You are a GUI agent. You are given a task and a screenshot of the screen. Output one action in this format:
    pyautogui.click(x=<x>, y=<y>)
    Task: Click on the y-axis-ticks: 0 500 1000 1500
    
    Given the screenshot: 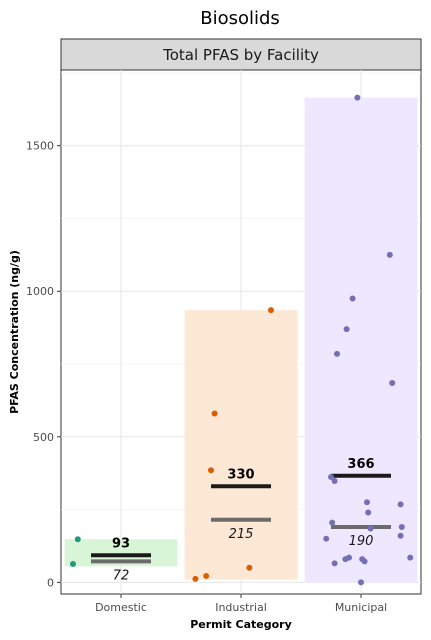 What is the action you would take?
    pyautogui.click(x=43, y=364)
    